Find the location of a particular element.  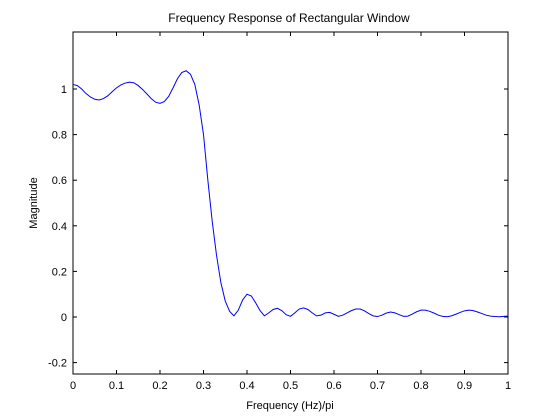

x-tick-label: 0.9 is located at coordinates (464, 386).